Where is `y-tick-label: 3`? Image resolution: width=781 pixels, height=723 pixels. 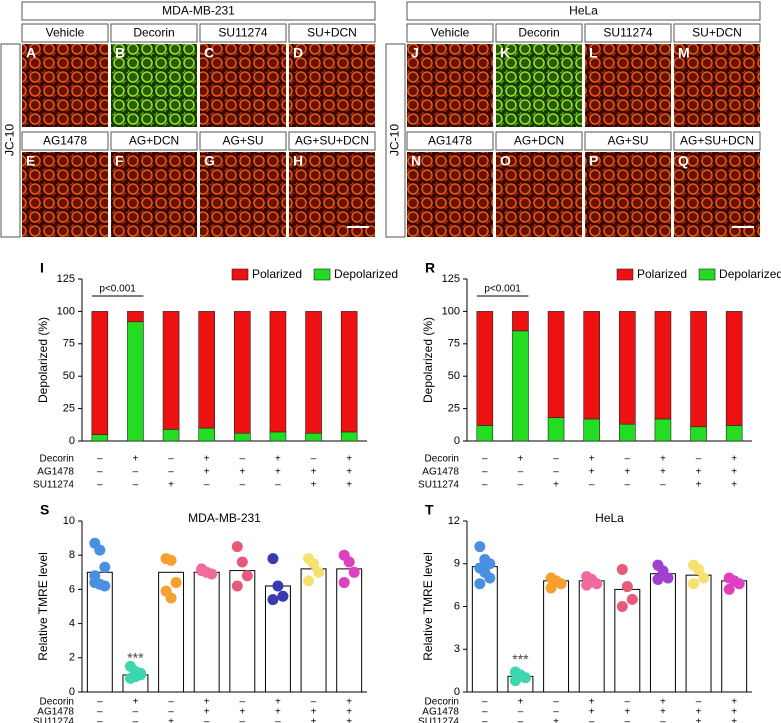 y-tick-label: 3 is located at coordinates (457, 649).